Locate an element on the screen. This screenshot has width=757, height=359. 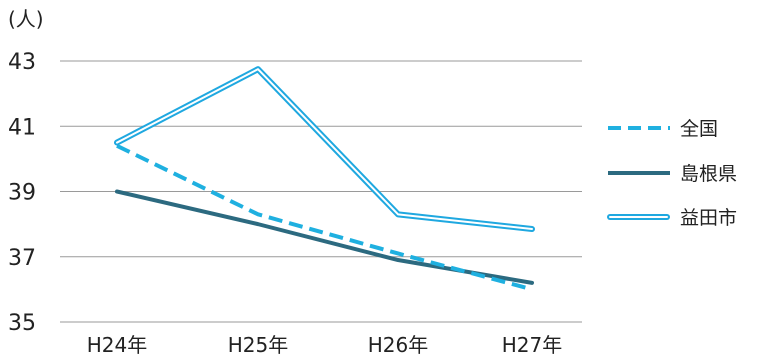
y-tick-label: 35 is located at coordinates (22, 323).